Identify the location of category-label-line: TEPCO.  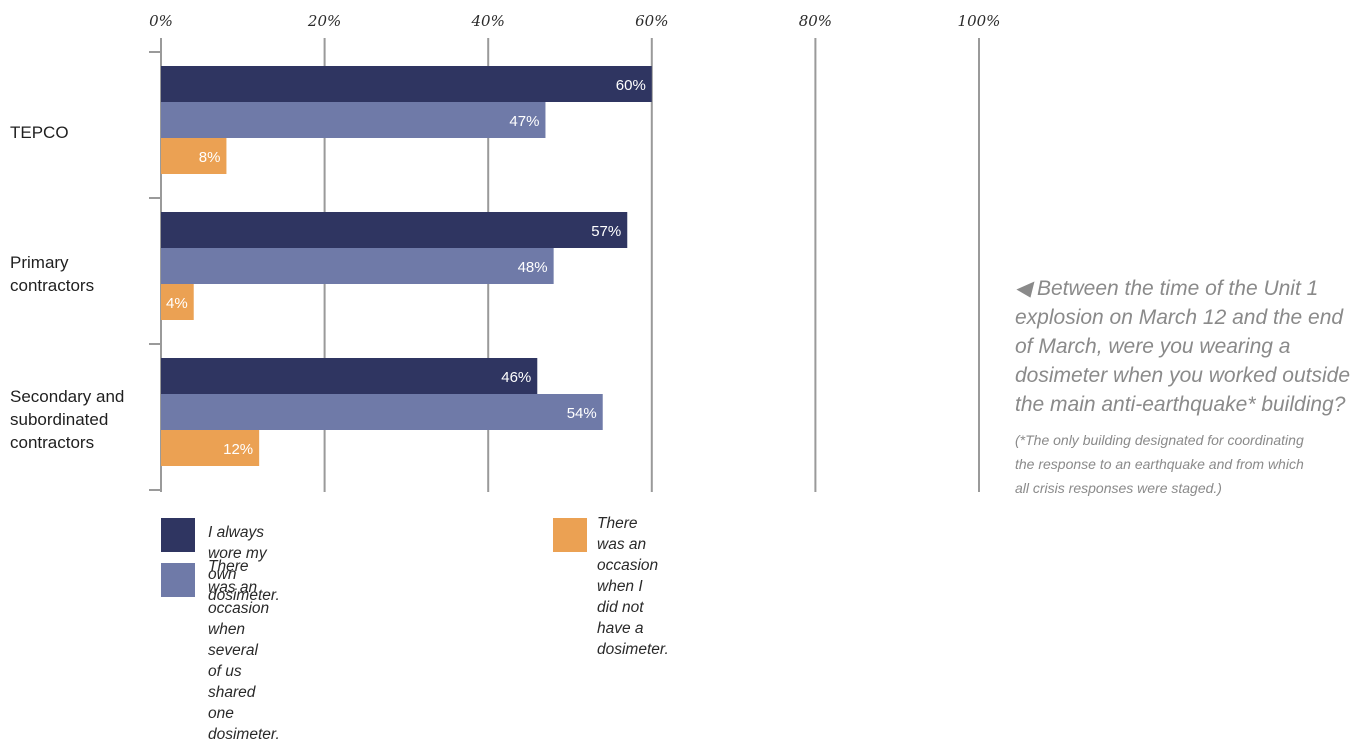
(39, 132).